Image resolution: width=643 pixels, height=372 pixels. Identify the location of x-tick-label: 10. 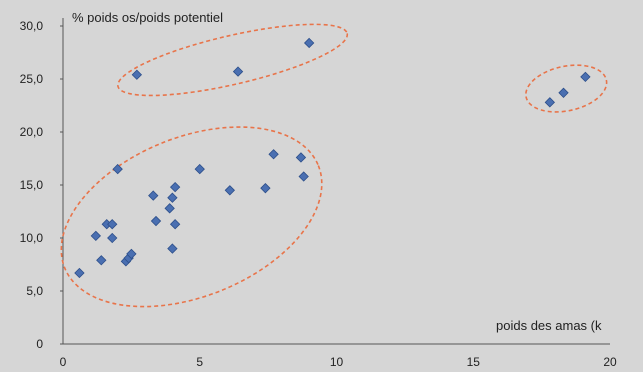
(337, 362).